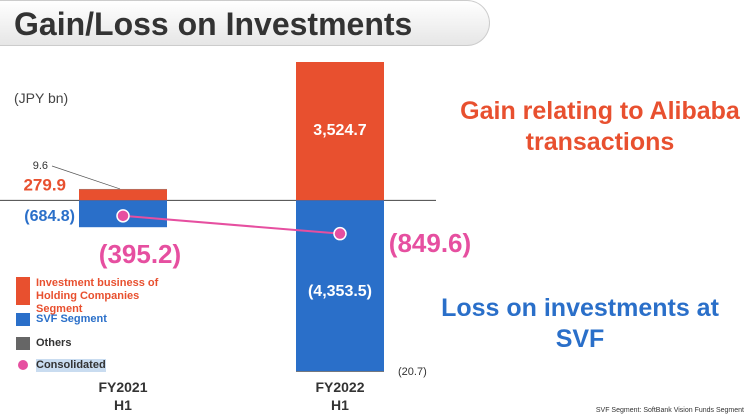  I want to click on unit-label: (JPY bn), so click(41, 98).